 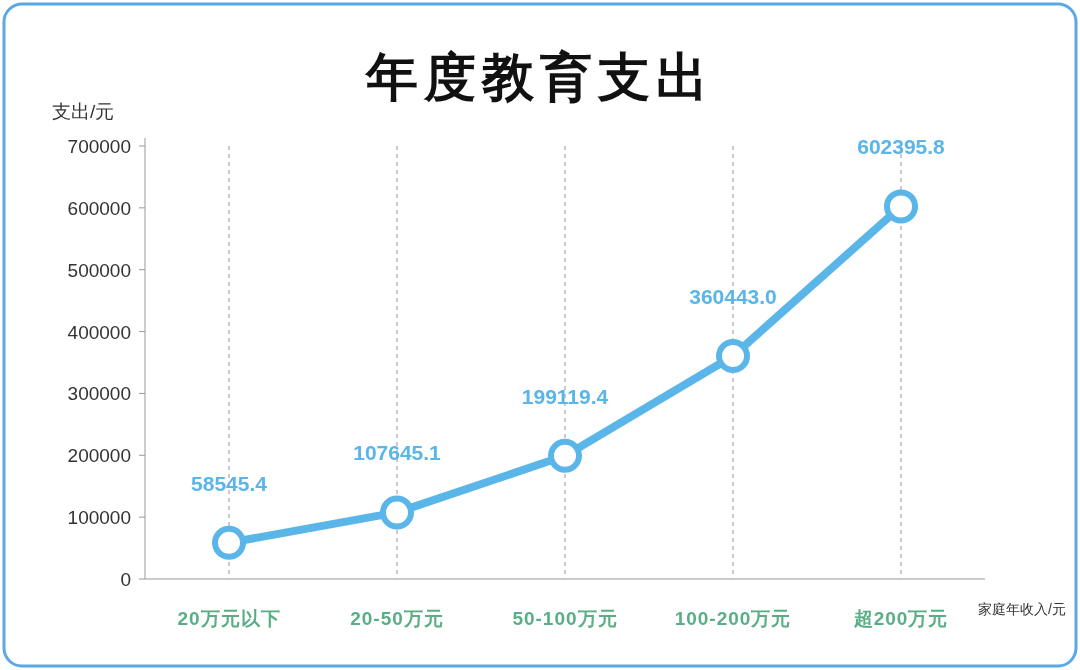 What do you see at coordinates (397, 618) in the screenshot?
I see `x-tick-label: 20-50万元` at bounding box center [397, 618].